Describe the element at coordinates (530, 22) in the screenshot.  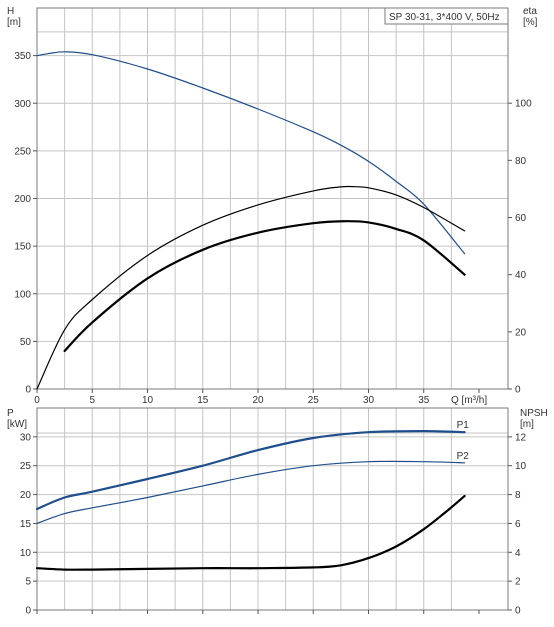
I see `top-right-axis-label: [%]` at that location.